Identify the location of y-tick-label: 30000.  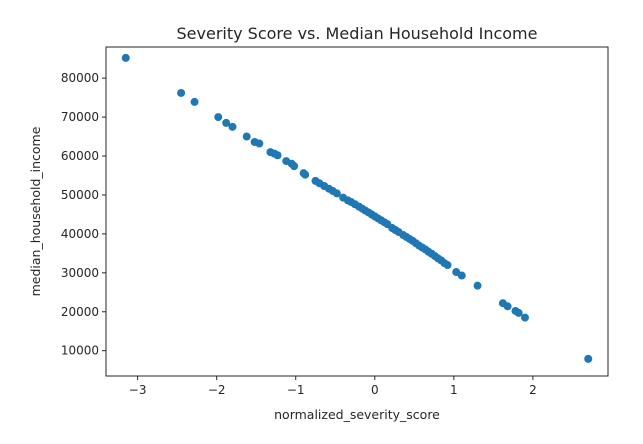
(80, 273).